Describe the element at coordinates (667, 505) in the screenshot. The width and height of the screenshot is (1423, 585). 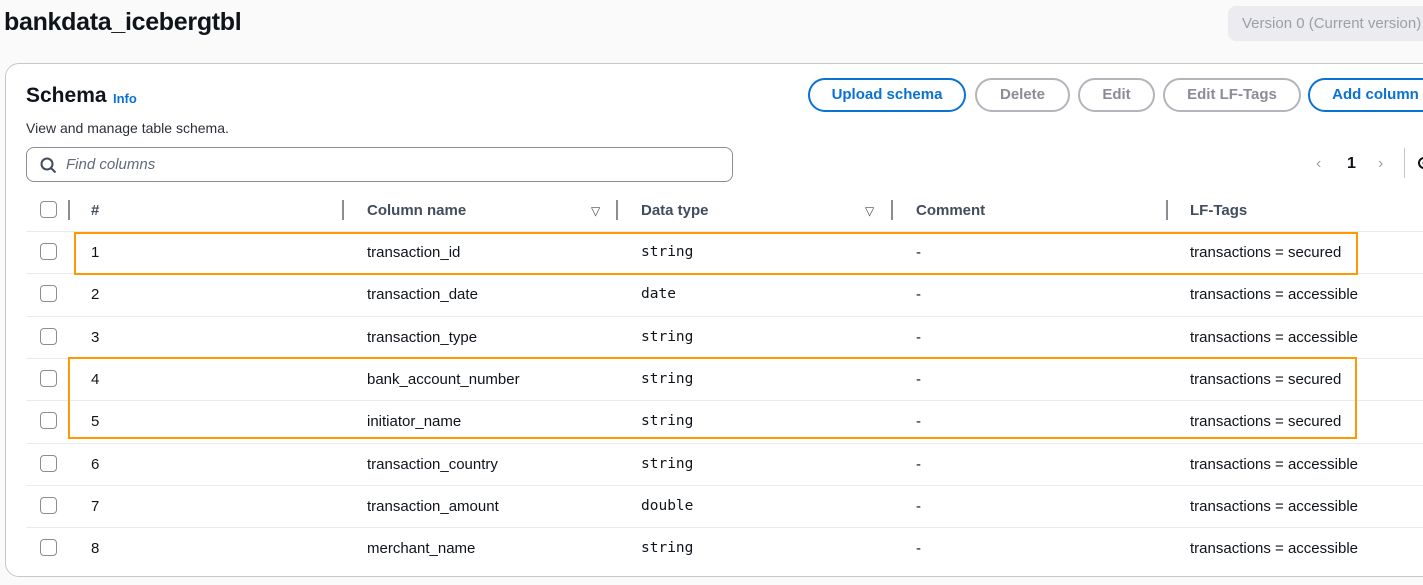
I see `data-type: double` at that location.